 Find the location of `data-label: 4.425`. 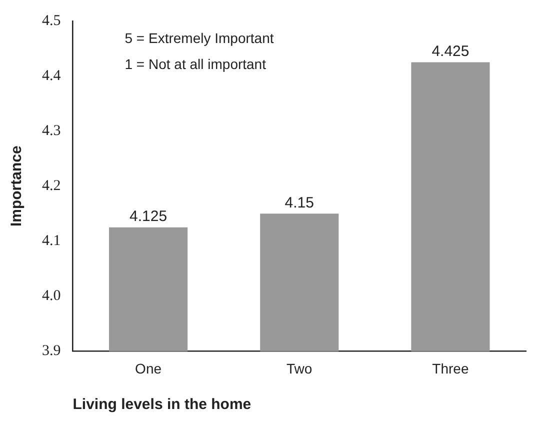

data-label: 4.425 is located at coordinates (451, 51).